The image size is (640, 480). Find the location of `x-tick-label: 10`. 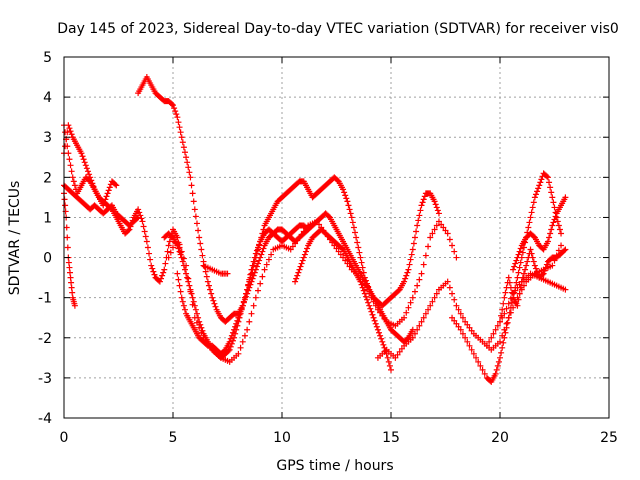

x-tick-label: 10 is located at coordinates (282, 438).